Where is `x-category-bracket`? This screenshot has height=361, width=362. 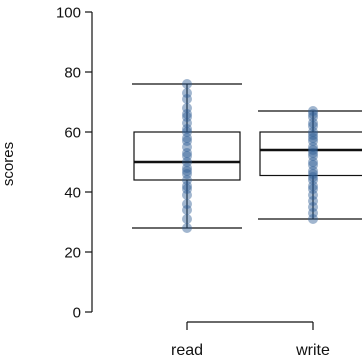
x-category-bracket is located at coordinates (250, 325).